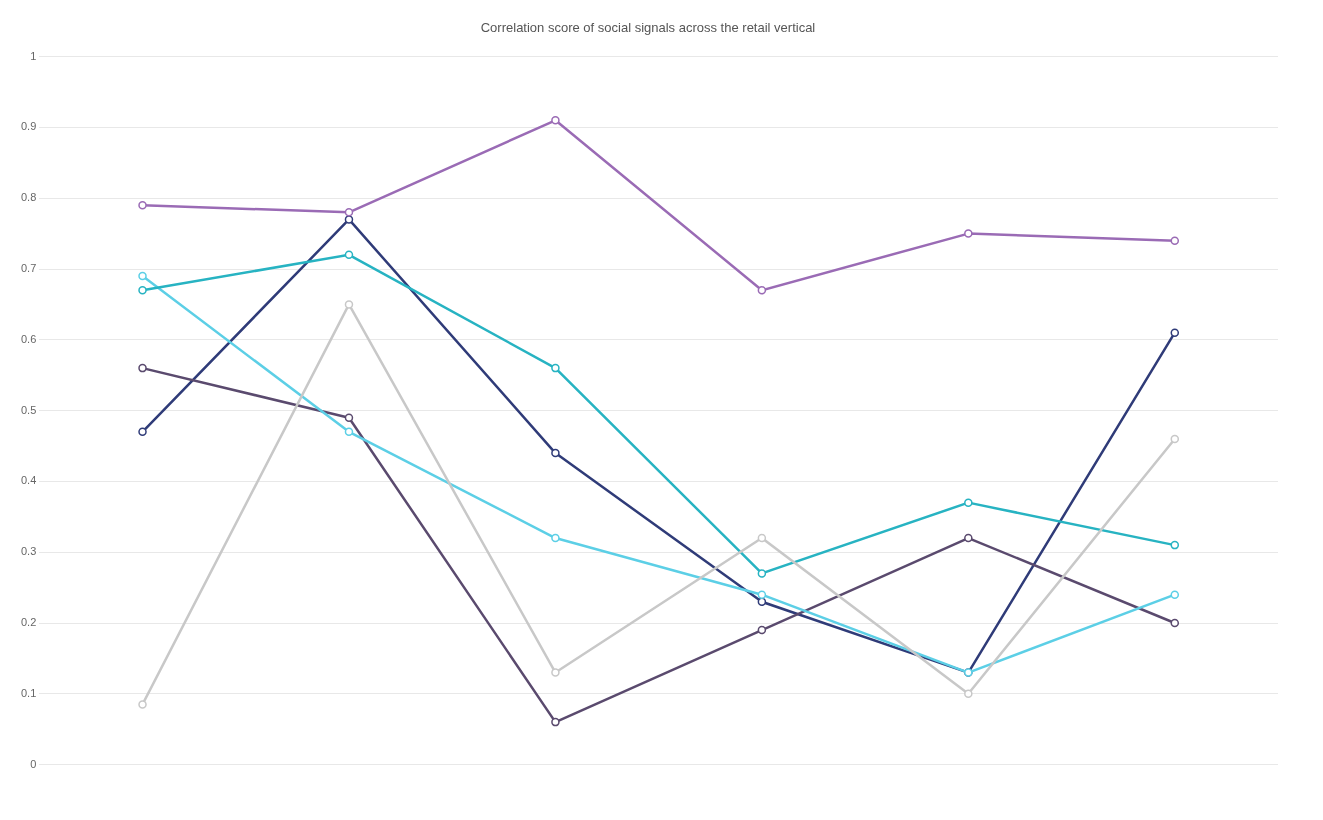 The width and height of the screenshot is (1323, 820). What do you see at coordinates (28, 692) in the screenshot?
I see `y-tick-label: 0.1` at bounding box center [28, 692].